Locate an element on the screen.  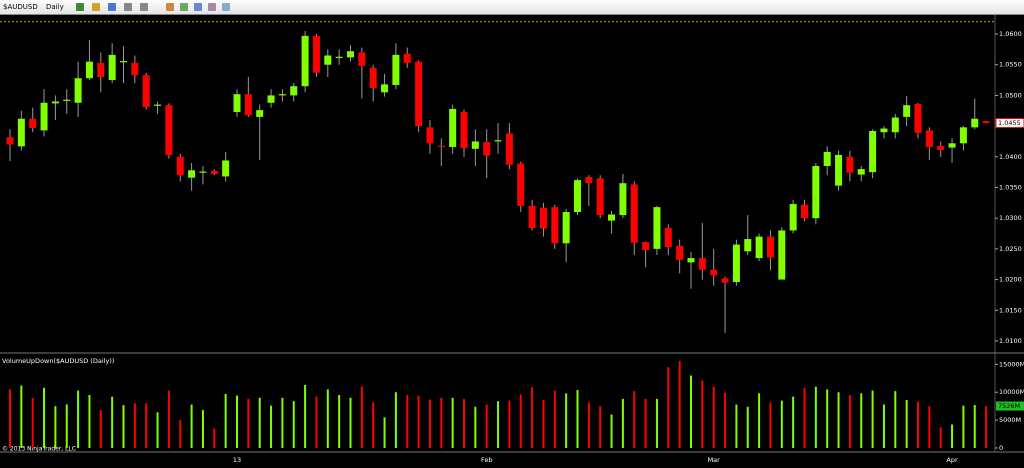
bars-button is located at coordinates (80, 7).